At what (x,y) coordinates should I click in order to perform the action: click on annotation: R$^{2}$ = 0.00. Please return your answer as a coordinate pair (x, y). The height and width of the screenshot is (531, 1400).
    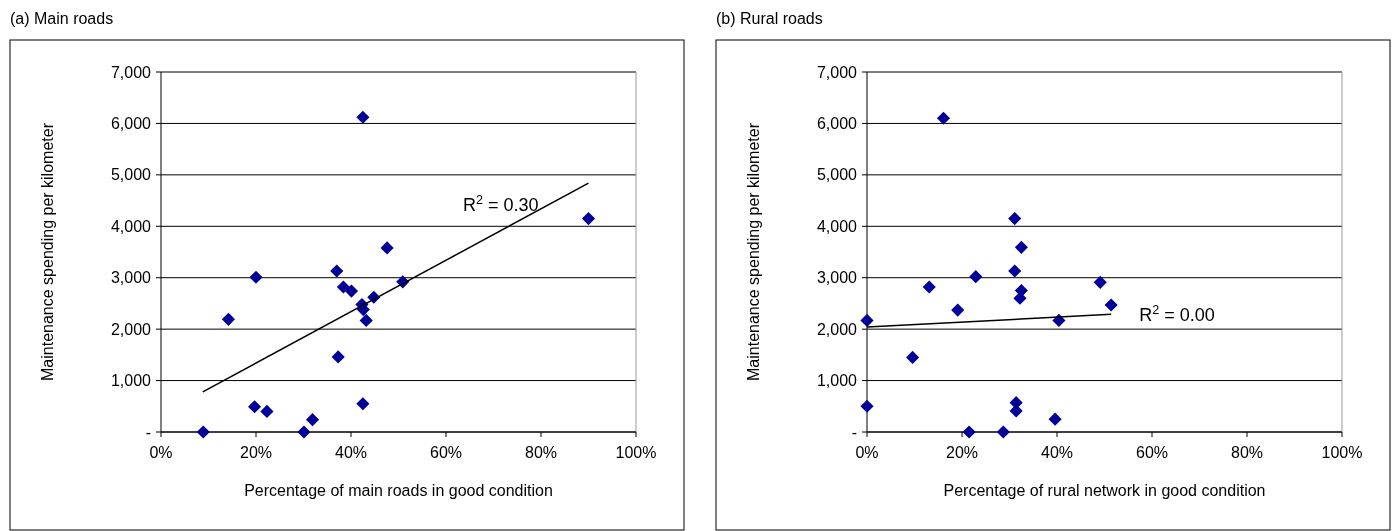
    Looking at the image, I should click on (1177, 313).